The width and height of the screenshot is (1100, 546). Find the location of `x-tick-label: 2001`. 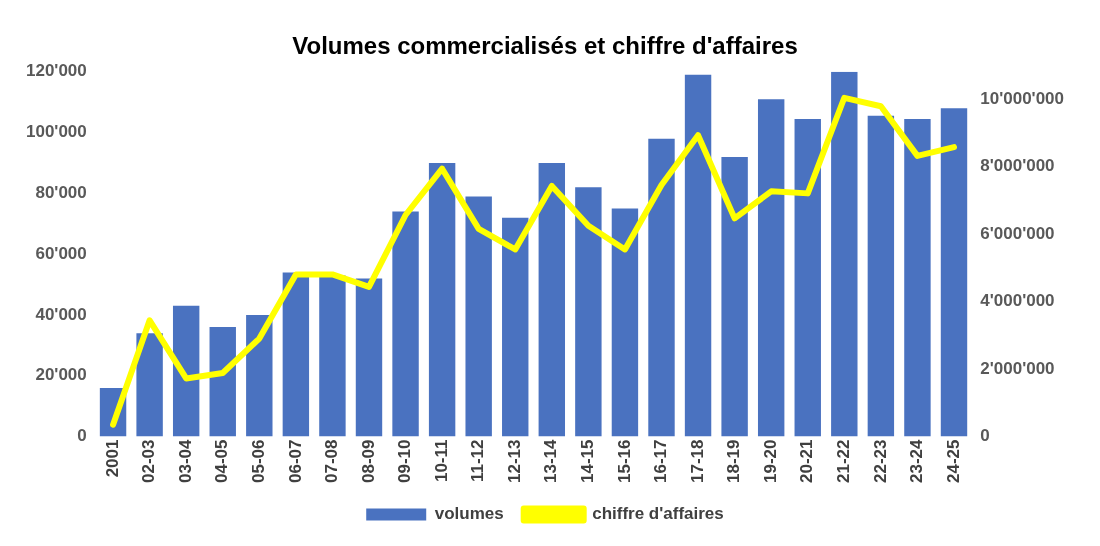

x-tick-label: 2001 is located at coordinates (112, 458).